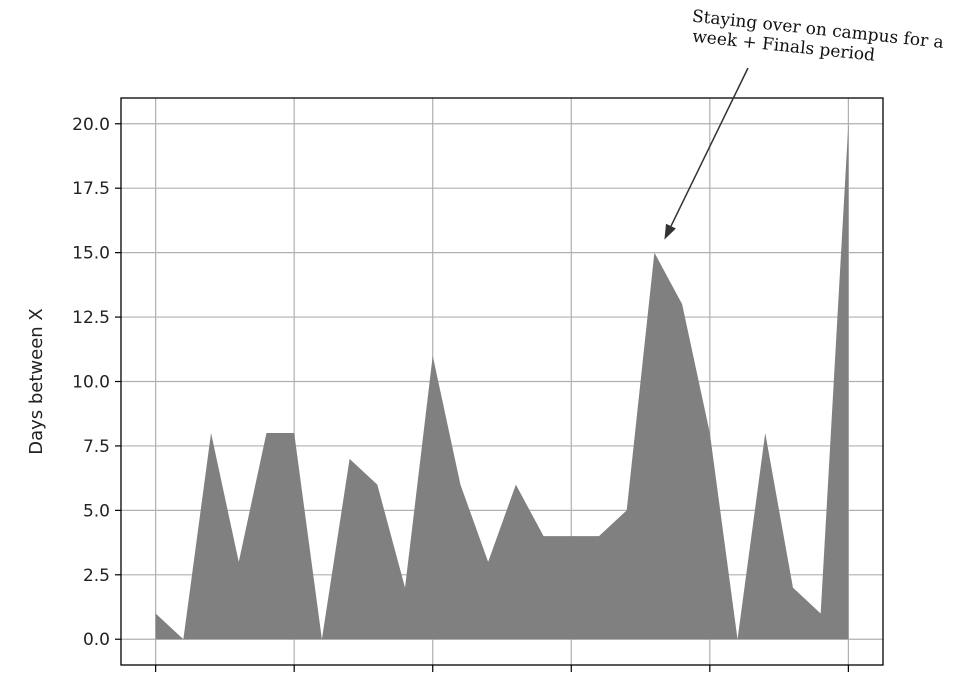  I want to click on y-tick-label-6: 15.0, so click(91, 254).